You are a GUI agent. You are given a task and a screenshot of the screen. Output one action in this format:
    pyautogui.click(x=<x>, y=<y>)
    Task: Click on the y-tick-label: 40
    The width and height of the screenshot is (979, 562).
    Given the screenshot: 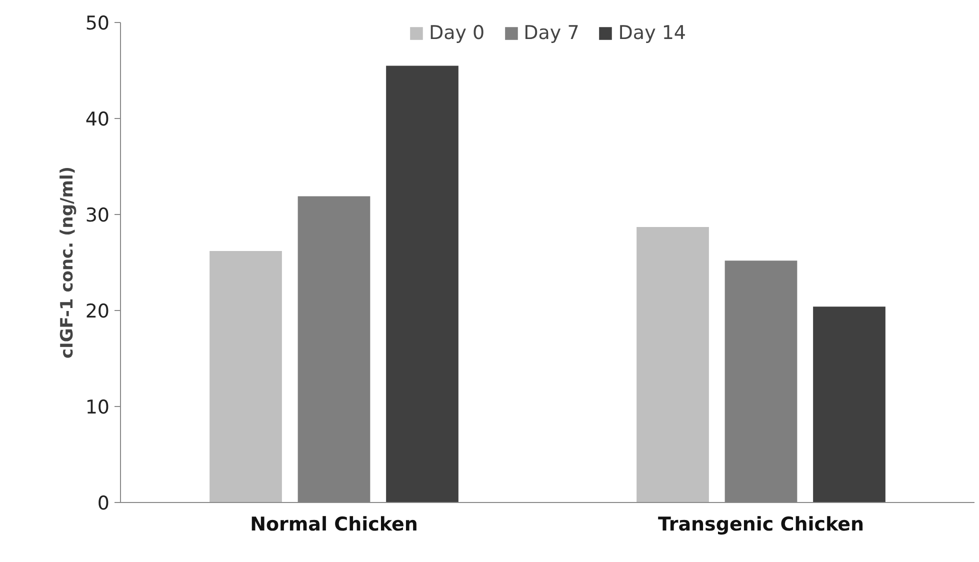 What is the action you would take?
    pyautogui.click(x=97, y=119)
    